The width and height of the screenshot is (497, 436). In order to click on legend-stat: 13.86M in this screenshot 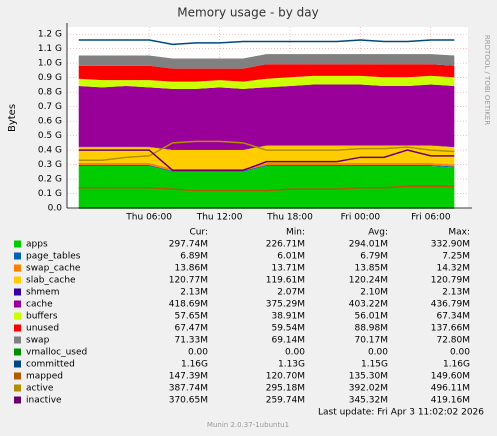, I will do `click(191, 269)`.